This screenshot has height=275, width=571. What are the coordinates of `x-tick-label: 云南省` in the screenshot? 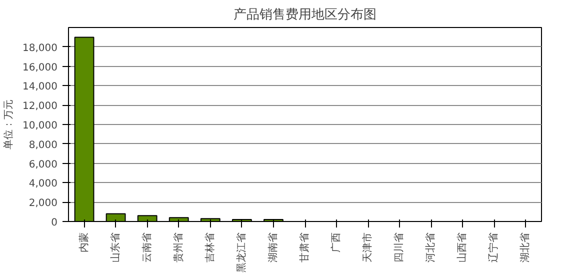 It's located at (146, 247).